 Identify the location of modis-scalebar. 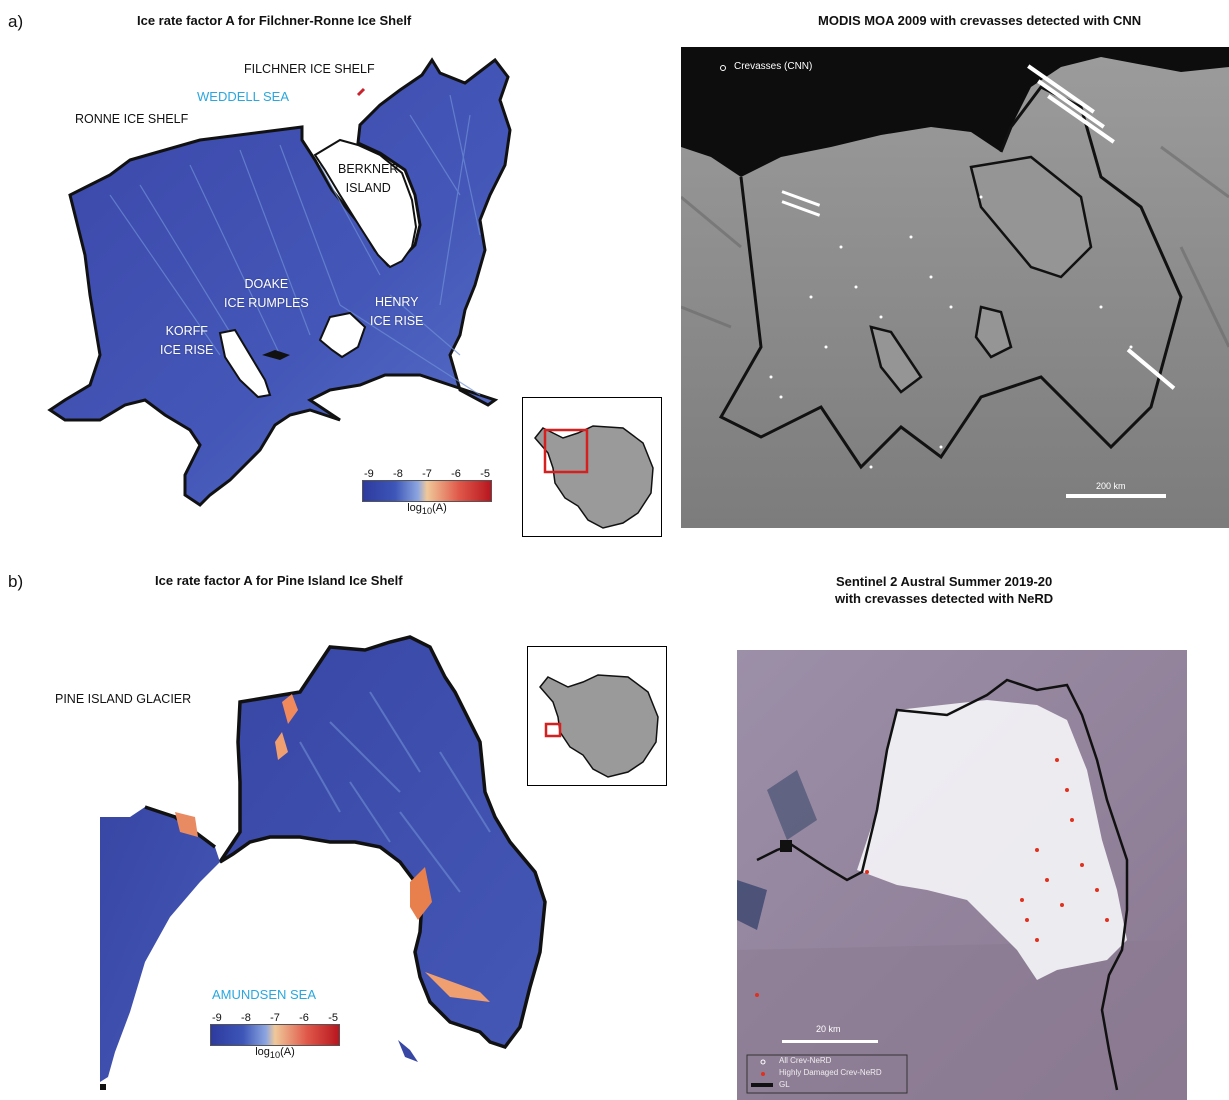
(1116, 496).